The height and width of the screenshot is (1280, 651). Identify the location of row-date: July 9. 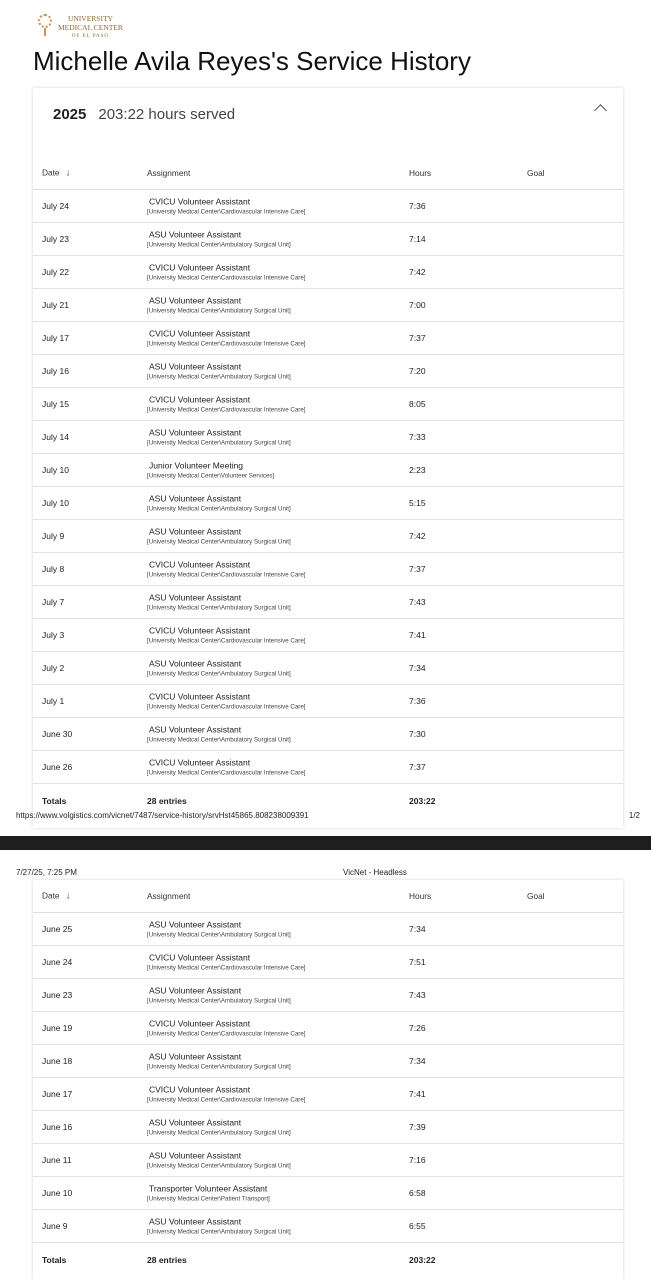
(53, 536).